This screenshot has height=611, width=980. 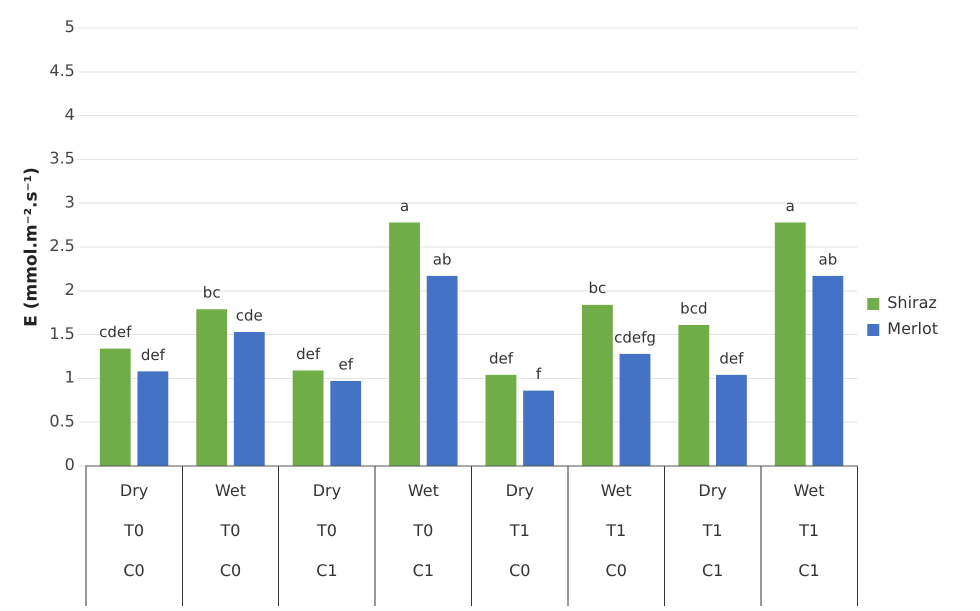 What do you see at coordinates (327, 530) in the screenshot?
I see `category-label: Dry T0 C1` at bounding box center [327, 530].